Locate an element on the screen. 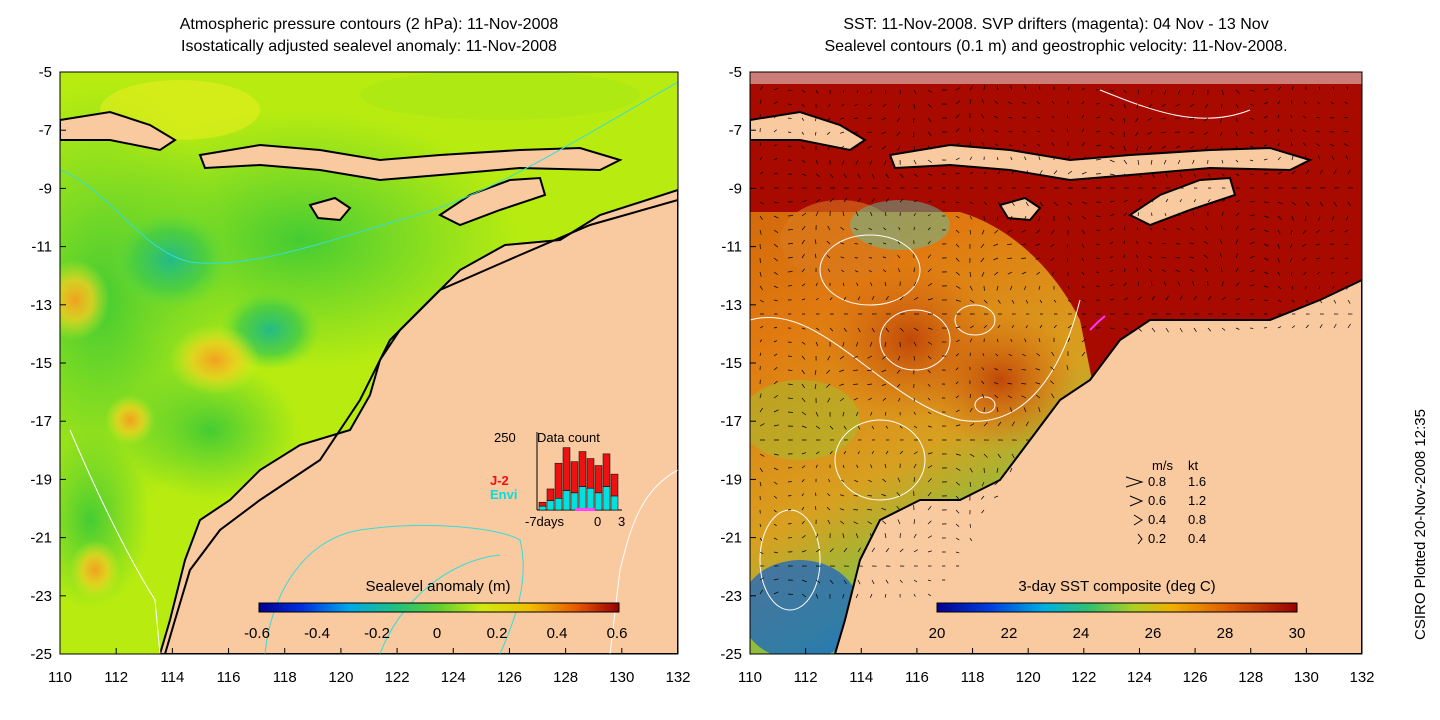 This screenshot has width=1440, height=720. colorbar-tick-label: 0.6 is located at coordinates (617, 633).